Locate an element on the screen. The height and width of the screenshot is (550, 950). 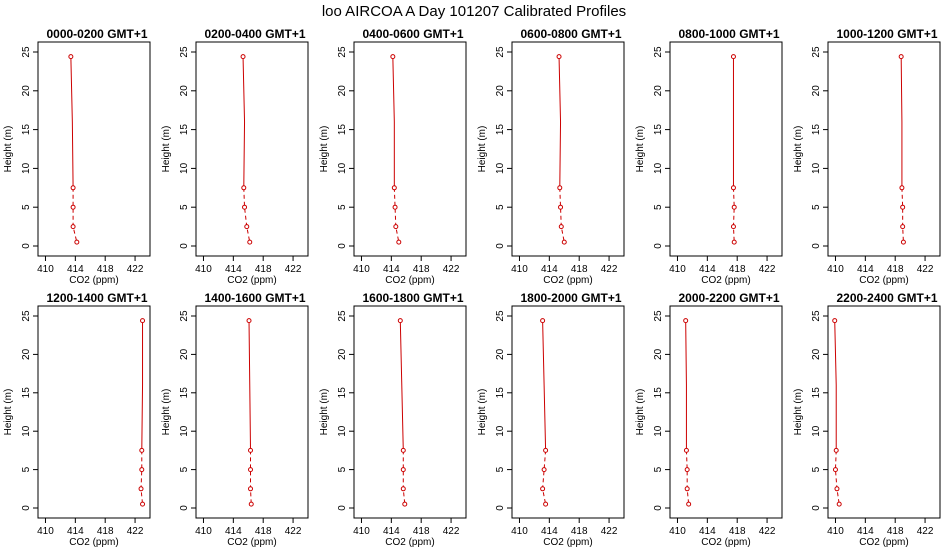
panel-10-ytick-label: 10 is located at coordinates (500, 431).